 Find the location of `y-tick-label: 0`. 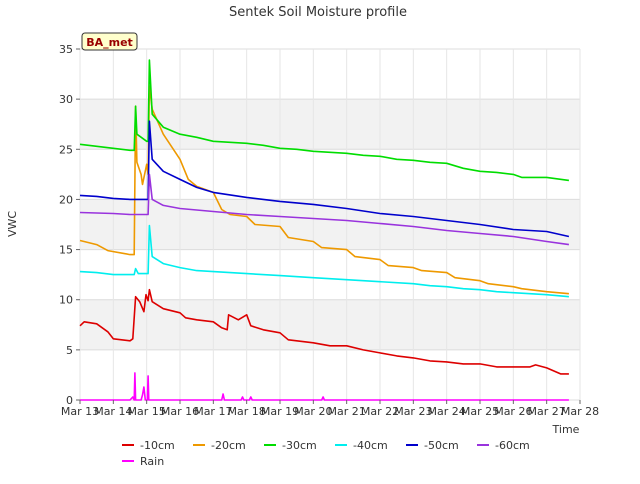

y-tick-label: 0 is located at coordinates (69, 400).